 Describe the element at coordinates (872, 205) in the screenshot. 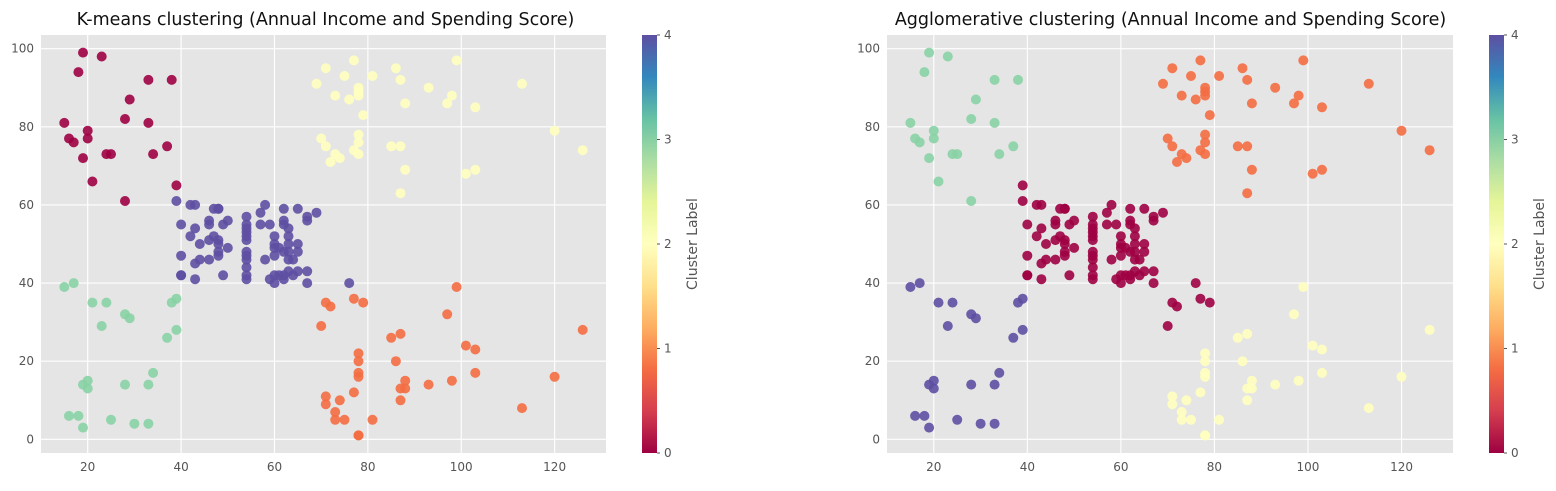

I see `agglomerative-y-tick: 60` at that location.